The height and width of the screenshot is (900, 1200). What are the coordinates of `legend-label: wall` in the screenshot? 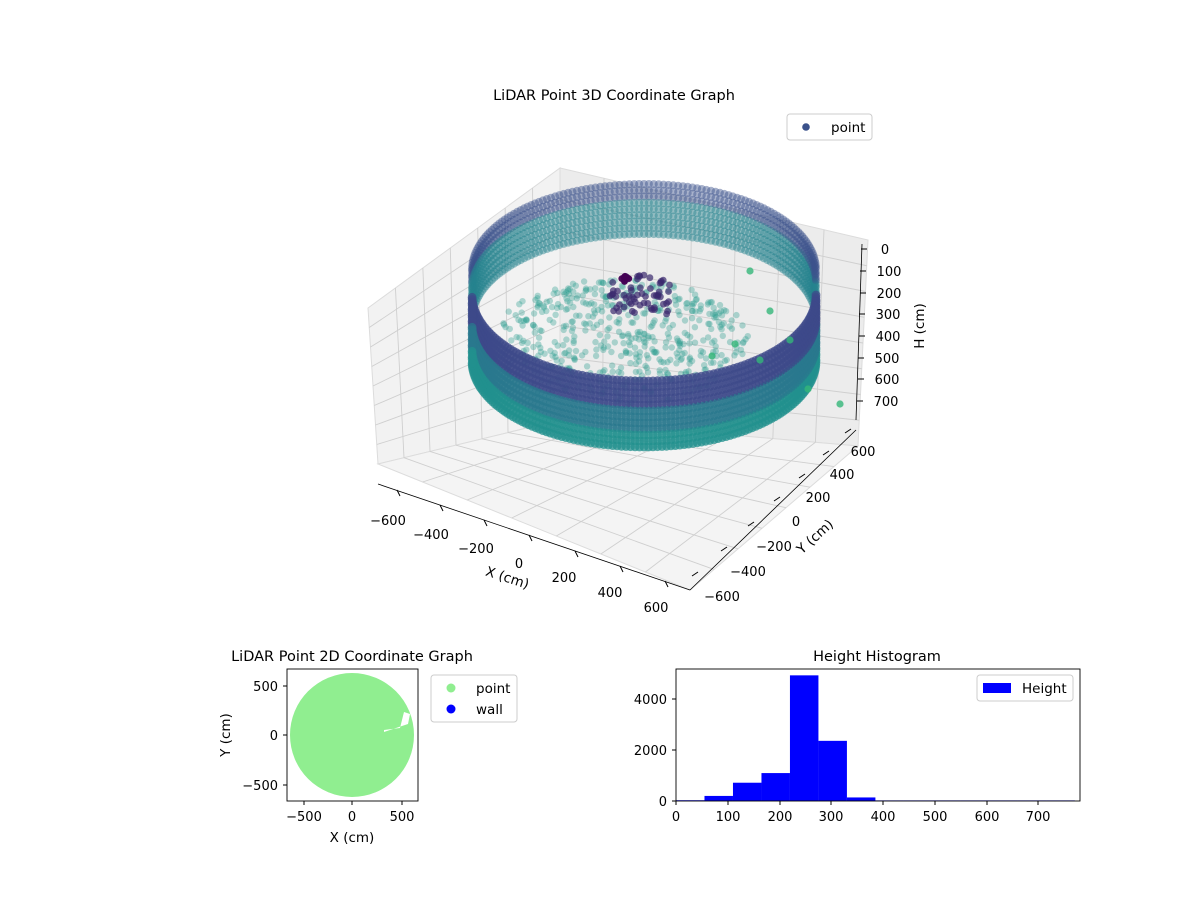 It's located at (489, 710).